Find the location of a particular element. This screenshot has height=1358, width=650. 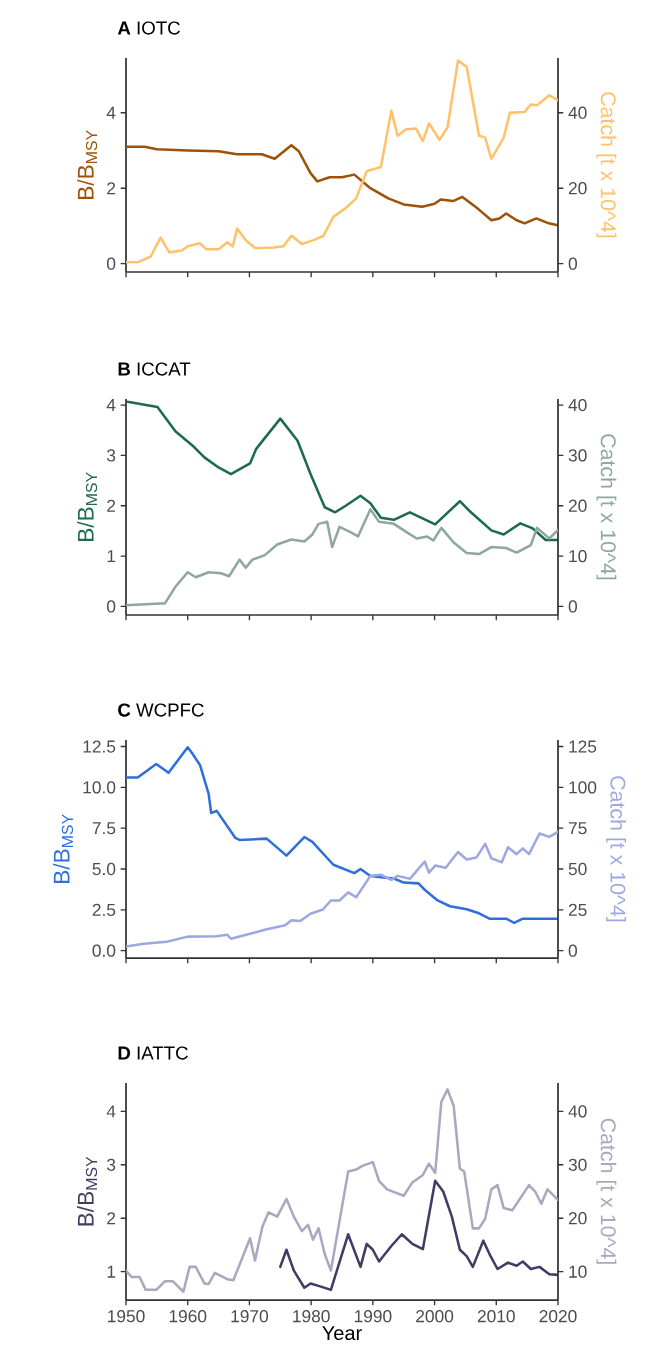

y2-tick-label: 100 is located at coordinates (583, 787).